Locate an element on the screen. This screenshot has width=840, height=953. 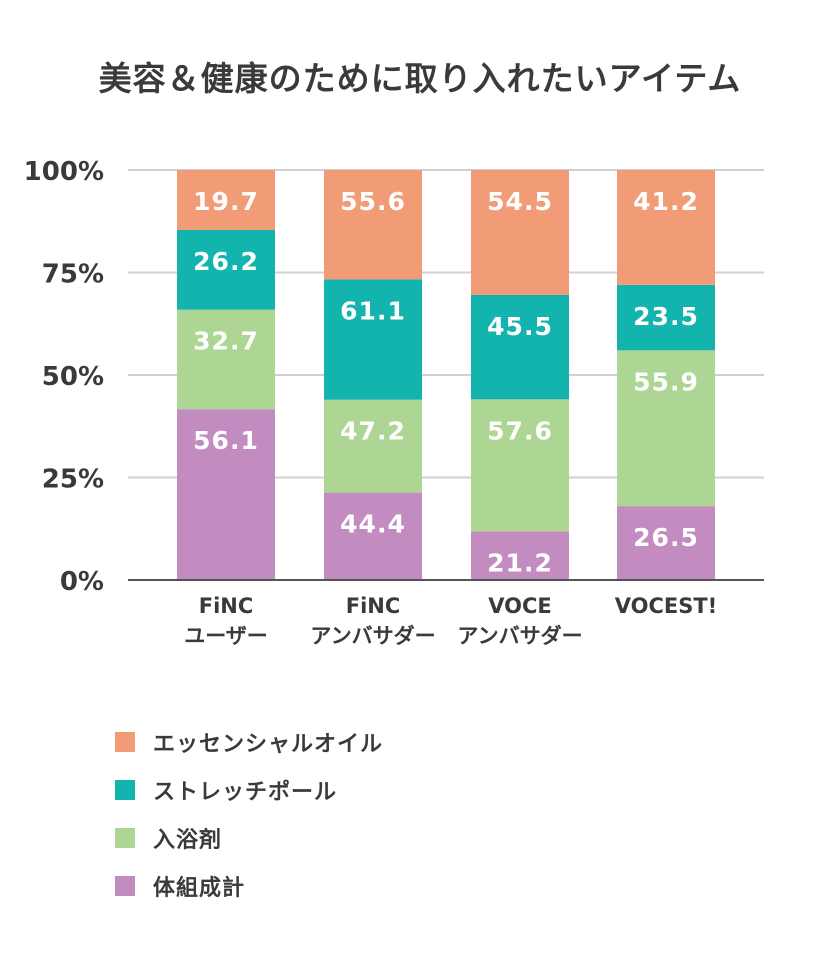
y-tick-label: 25% is located at coordinates (73, 480).